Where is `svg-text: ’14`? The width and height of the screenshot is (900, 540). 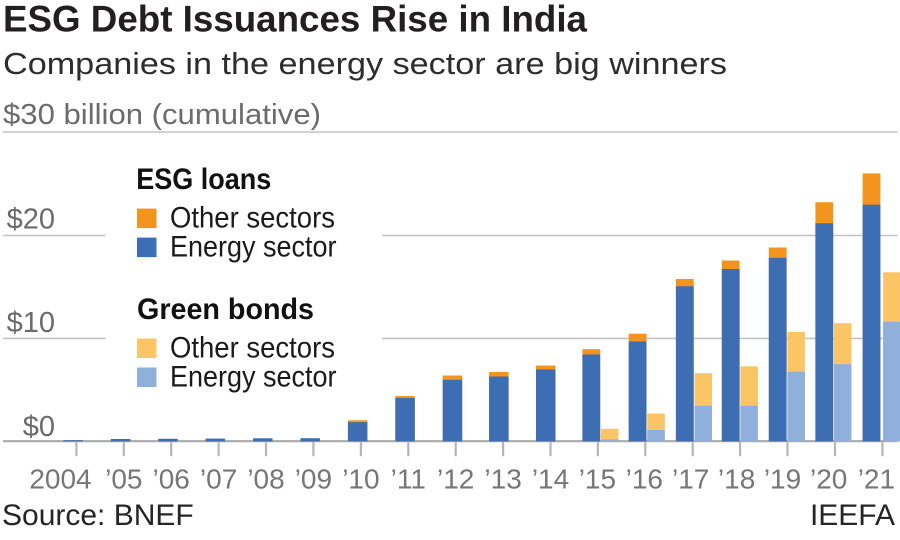
svg-text: ’14 is located at coordinates (550, 478).